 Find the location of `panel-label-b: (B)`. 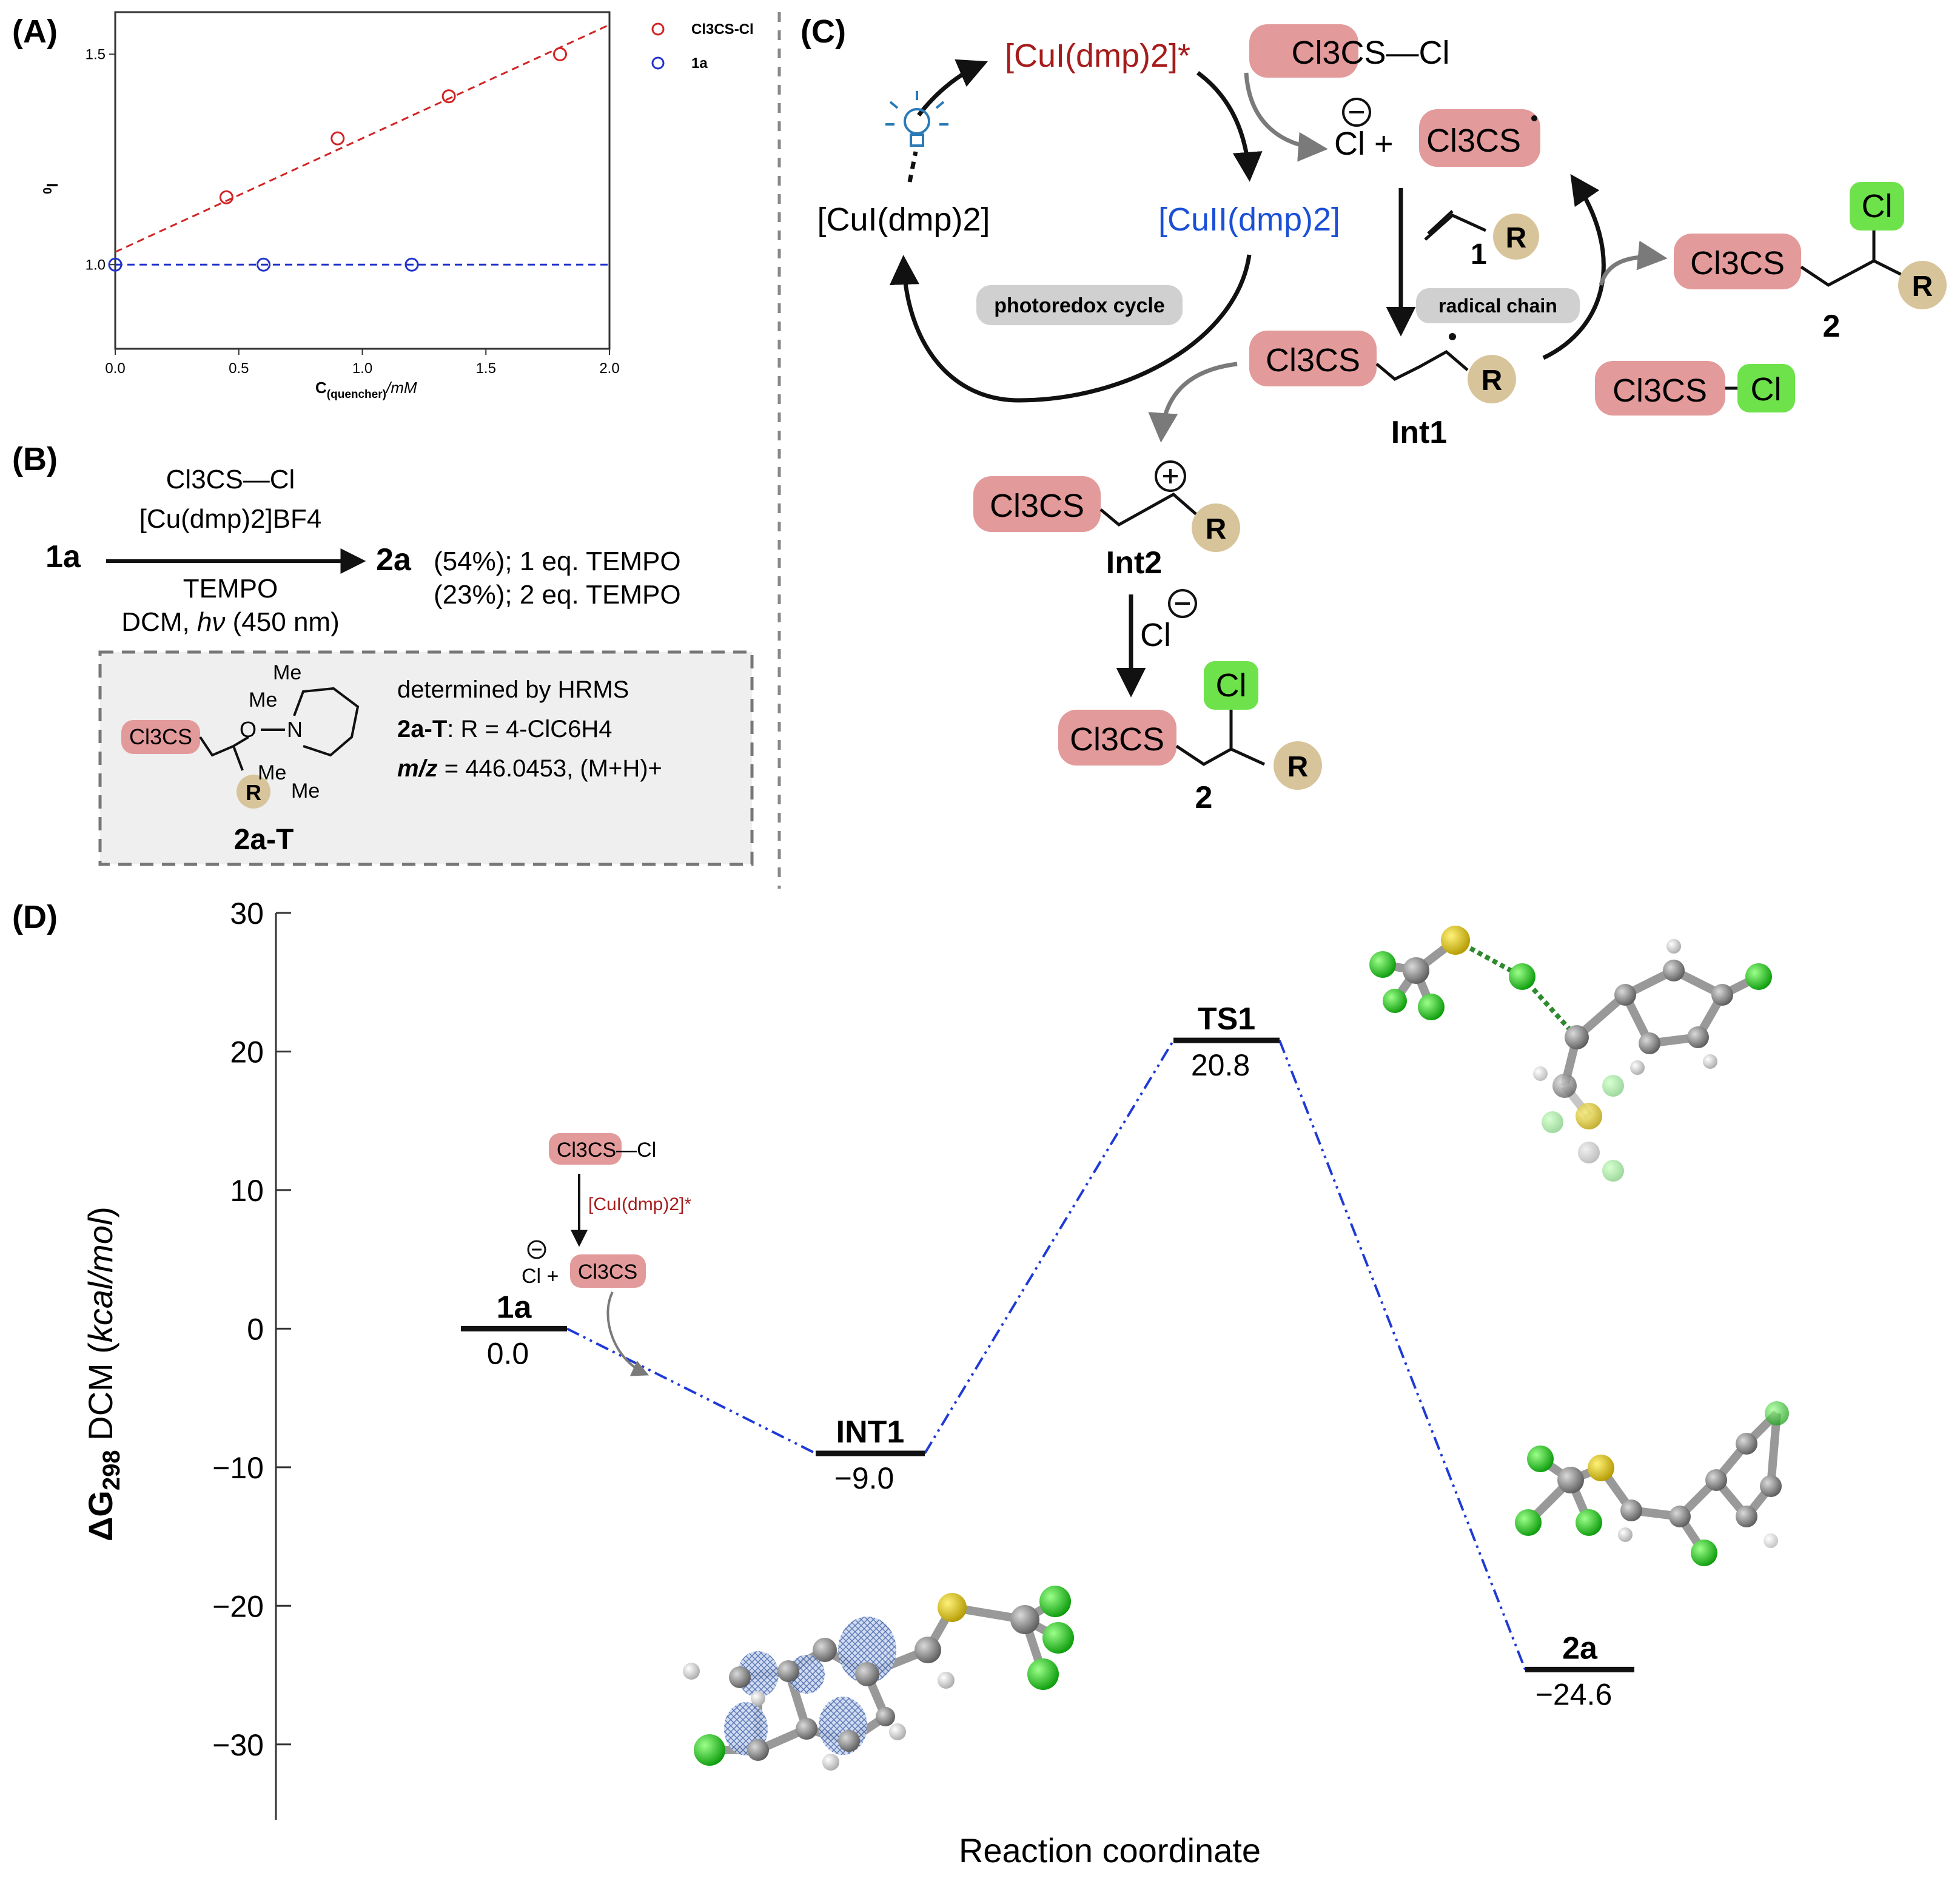

panel-label-b: (B) is located at coordinates (35, 459).